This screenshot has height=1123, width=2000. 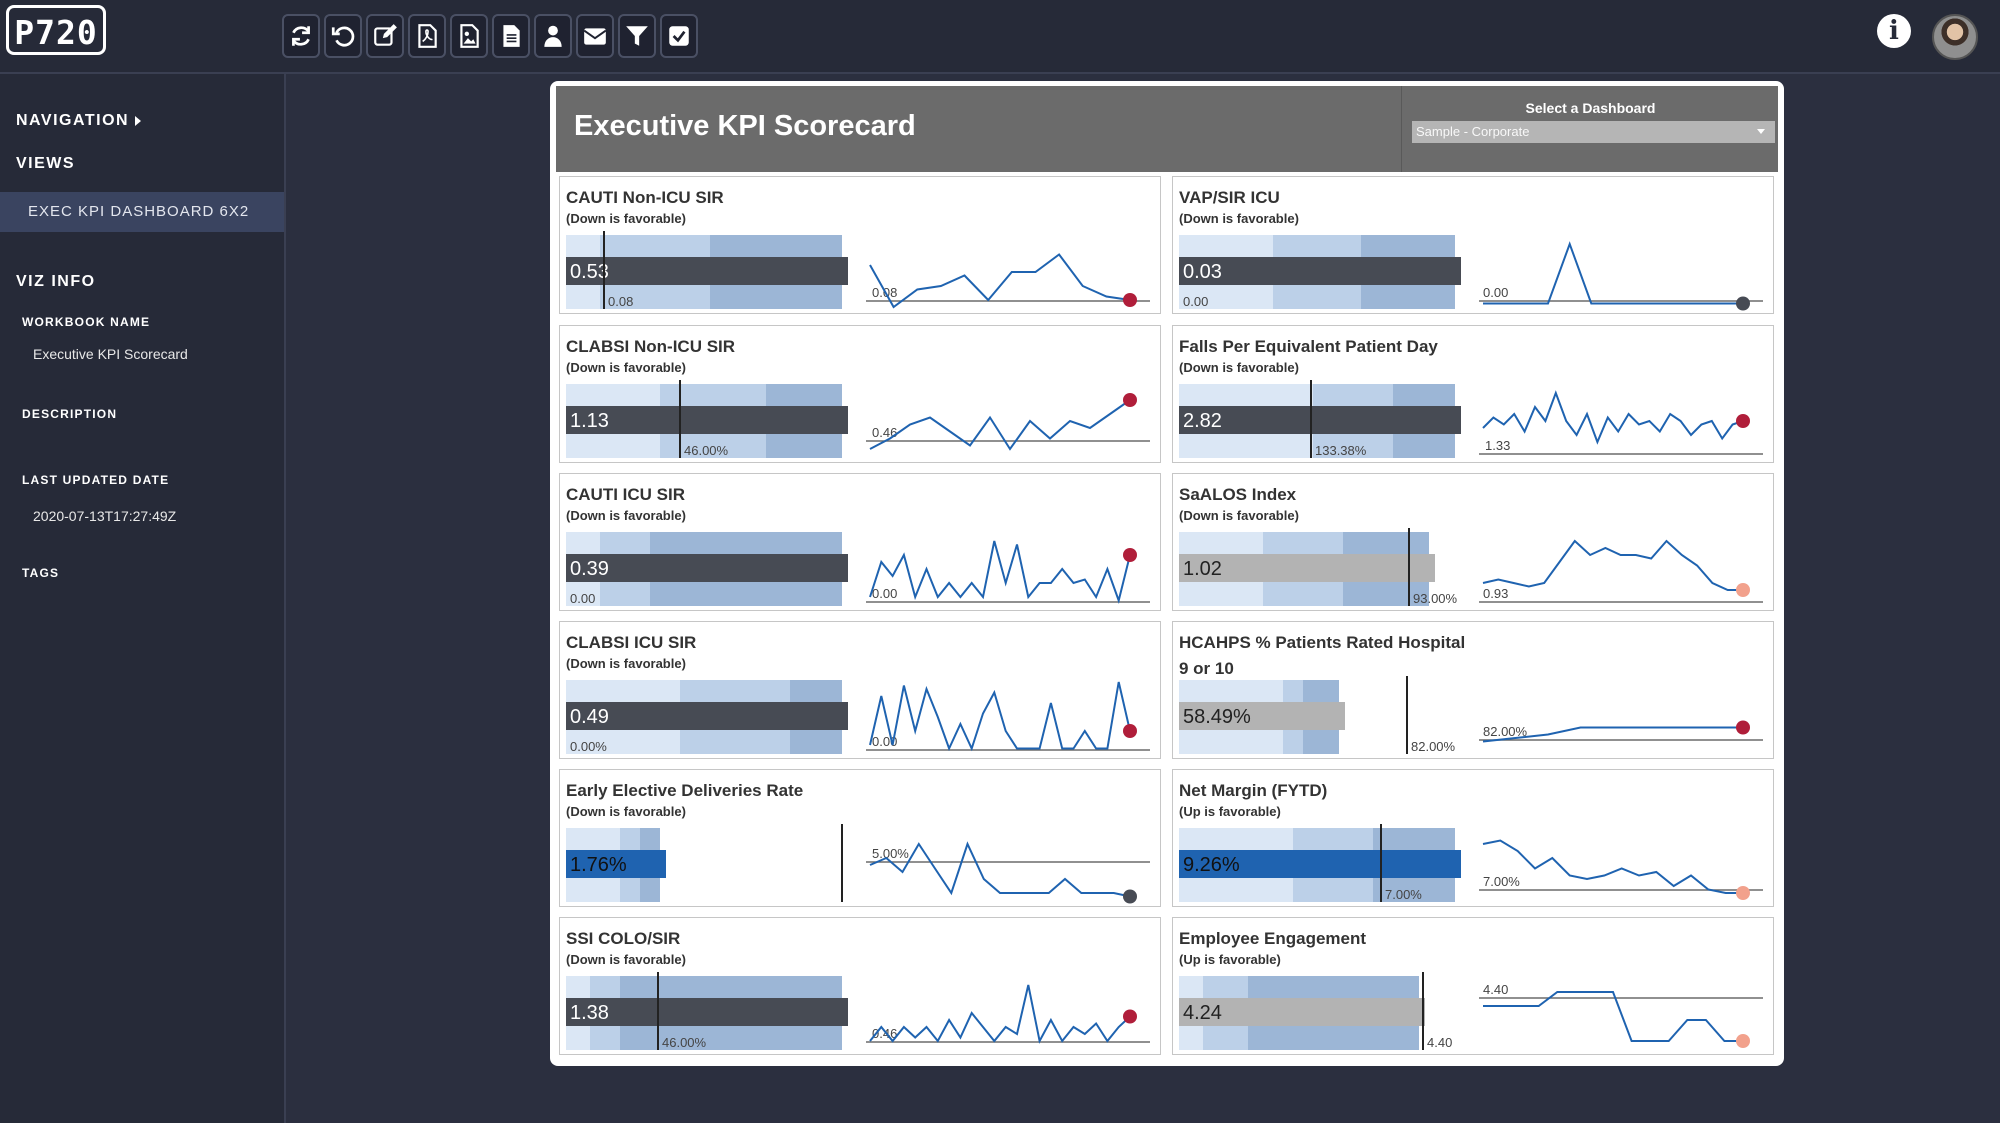 What do you see at coordinates (589, 717) in the screenshot?
I see `kpi-value: 0.49` at bounding box center [589, 717].